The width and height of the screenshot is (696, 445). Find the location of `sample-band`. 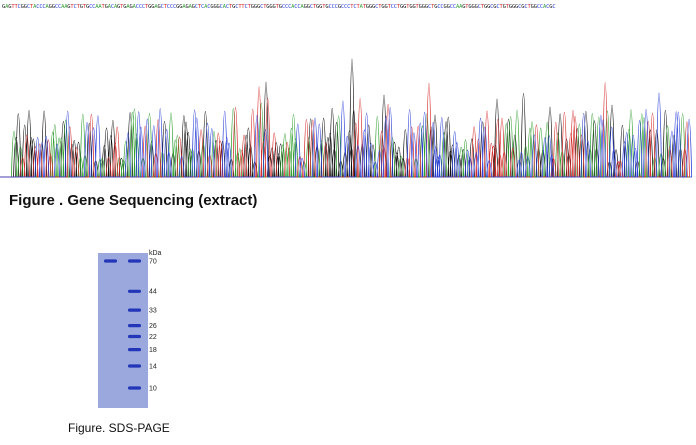

sample-band is located at coordinates (110, 261).